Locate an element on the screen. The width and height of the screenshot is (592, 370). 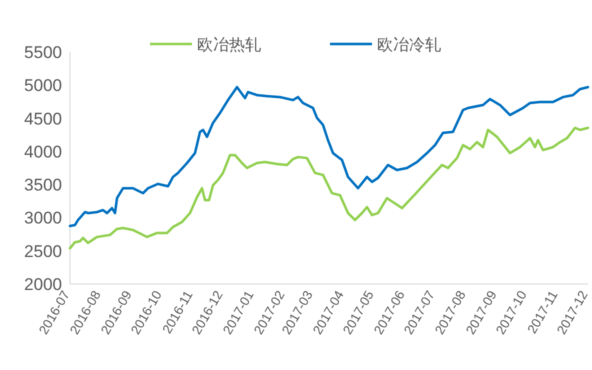
ytick: 3500 is located at coordinates (43, 185).